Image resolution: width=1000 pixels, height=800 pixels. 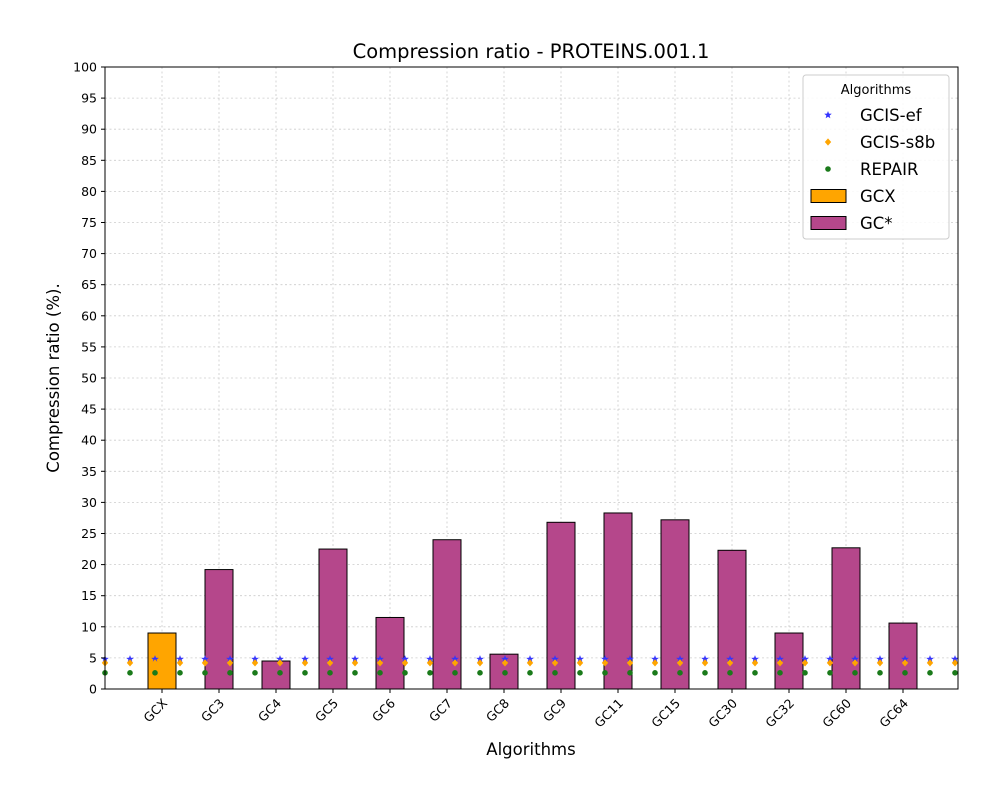 I want to click on chart-title: Compression ratio - PROTEINS.001.1, so click(x=531, y=51).